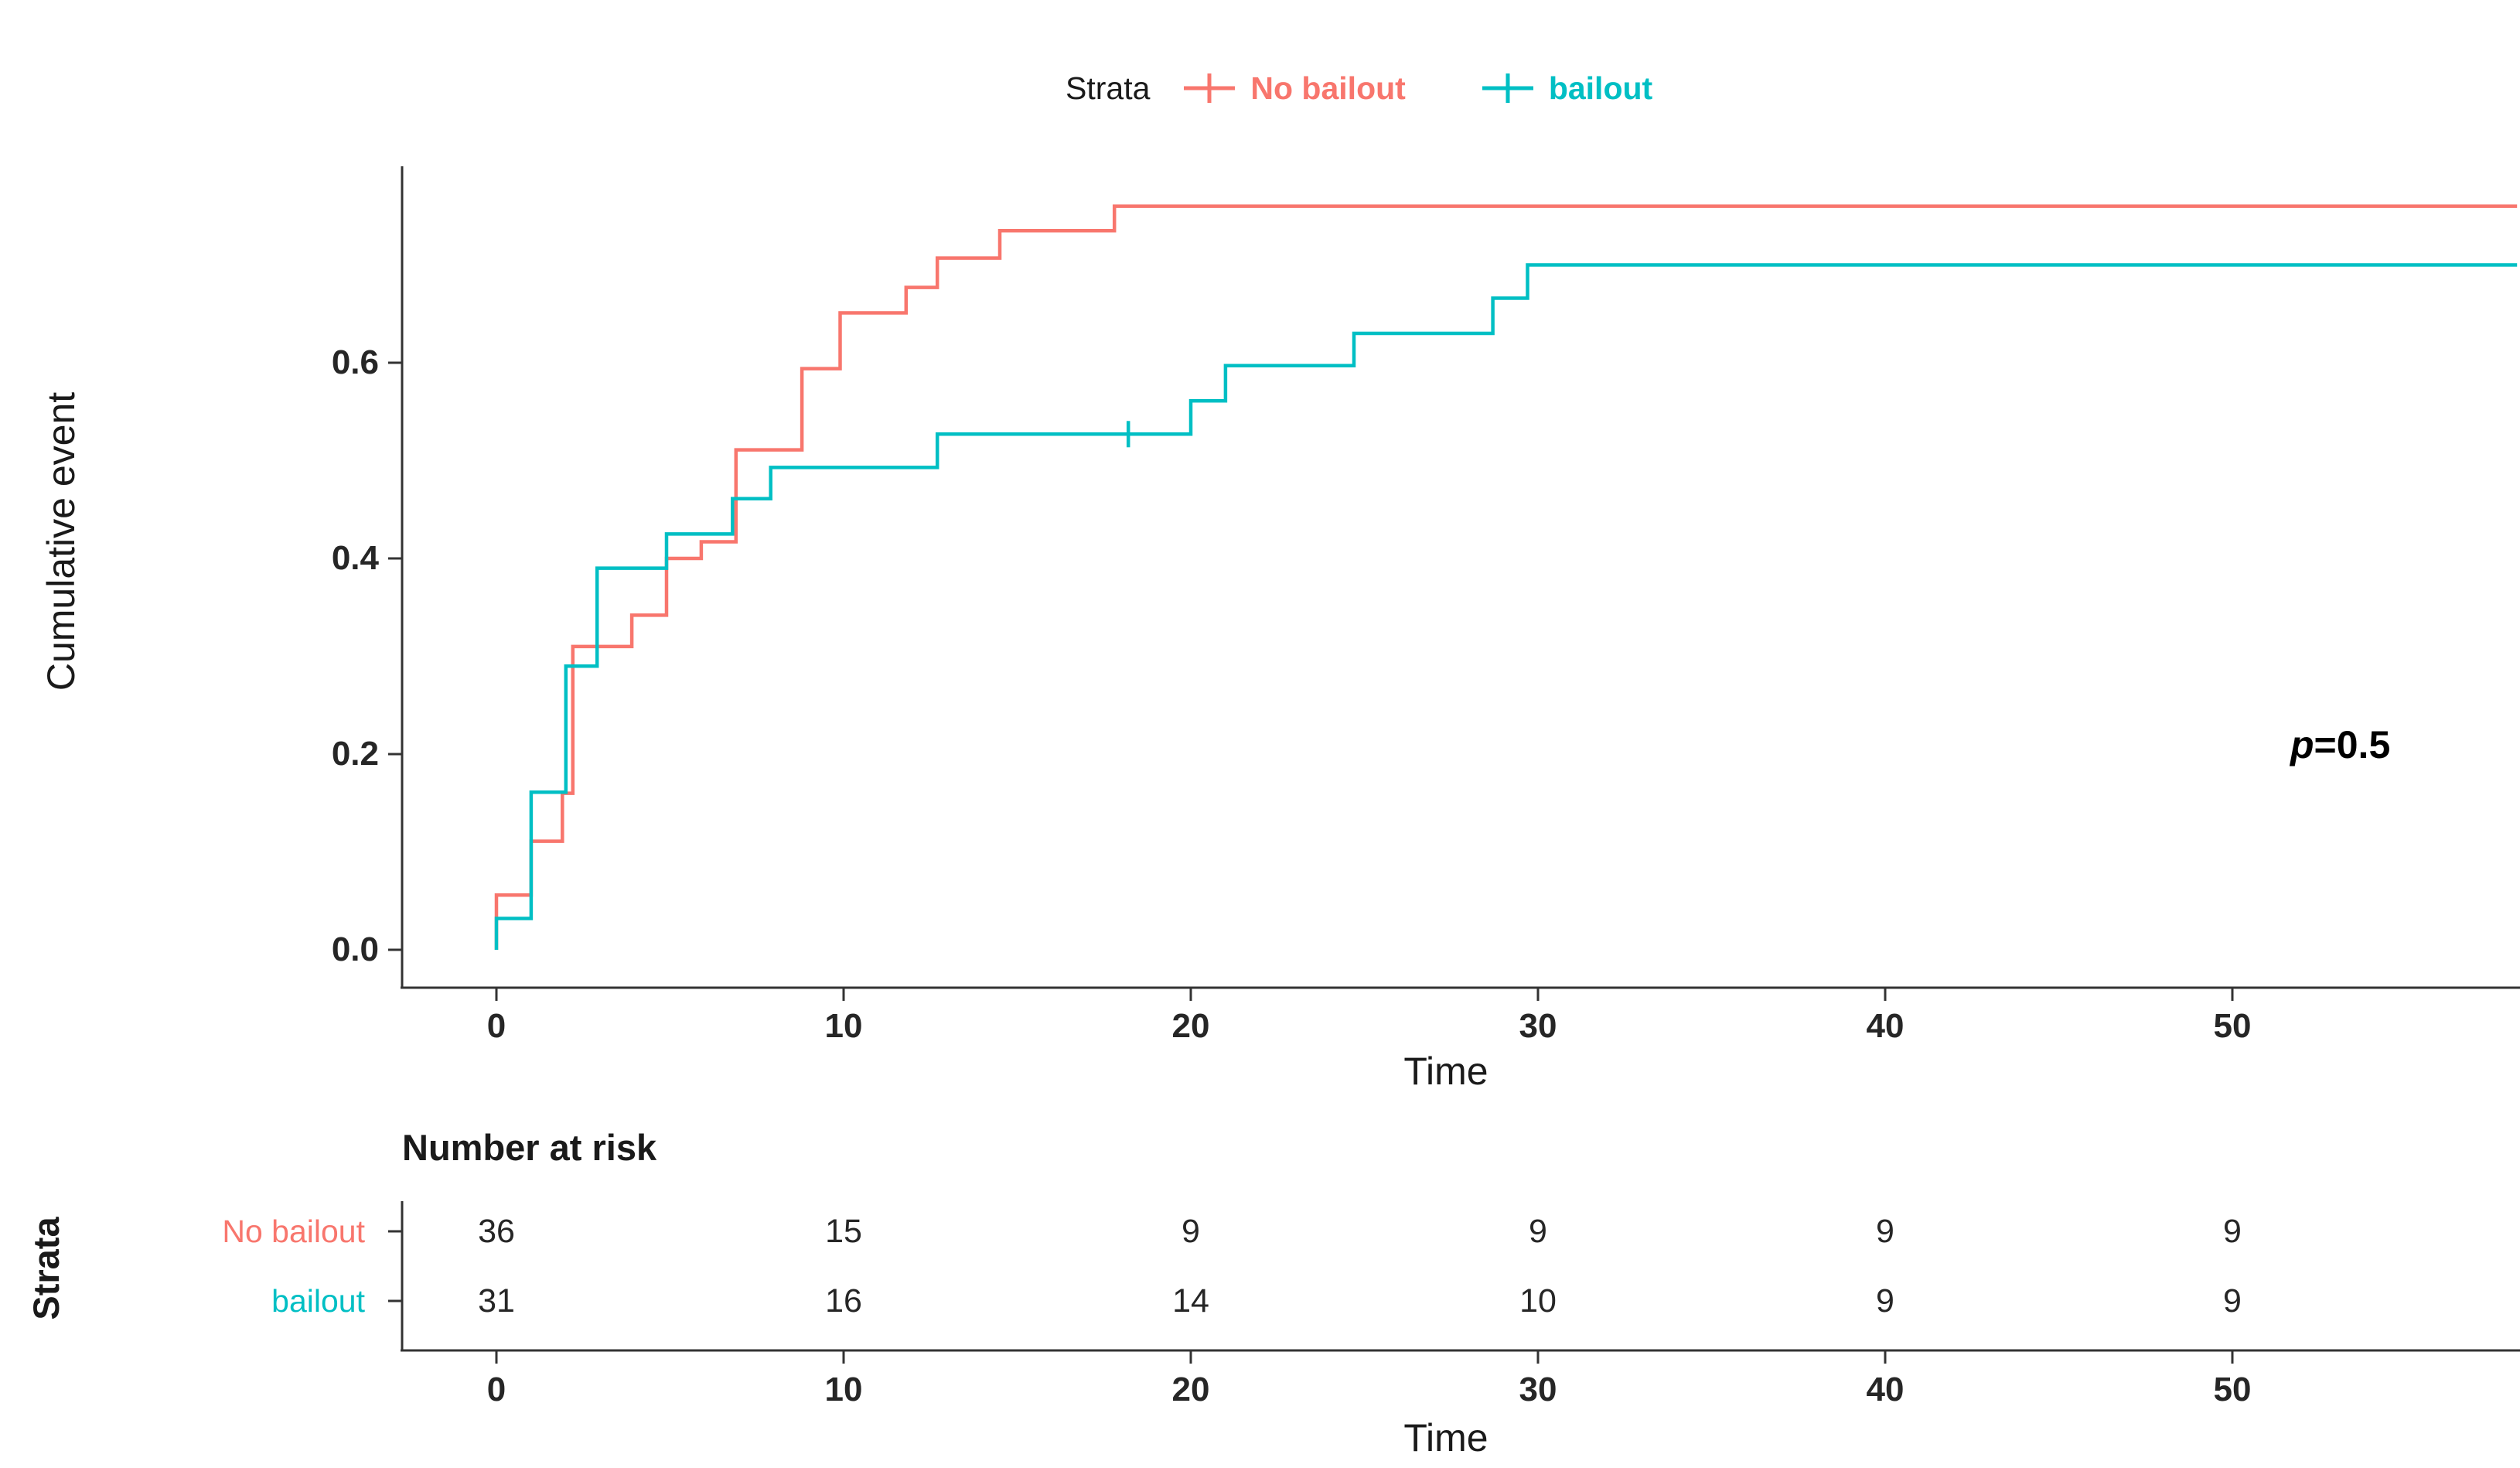 Image resolution: width=2520 pixels, height=1468 pixels. I want to click on x-tick-label: 10, so click(843, 1026).